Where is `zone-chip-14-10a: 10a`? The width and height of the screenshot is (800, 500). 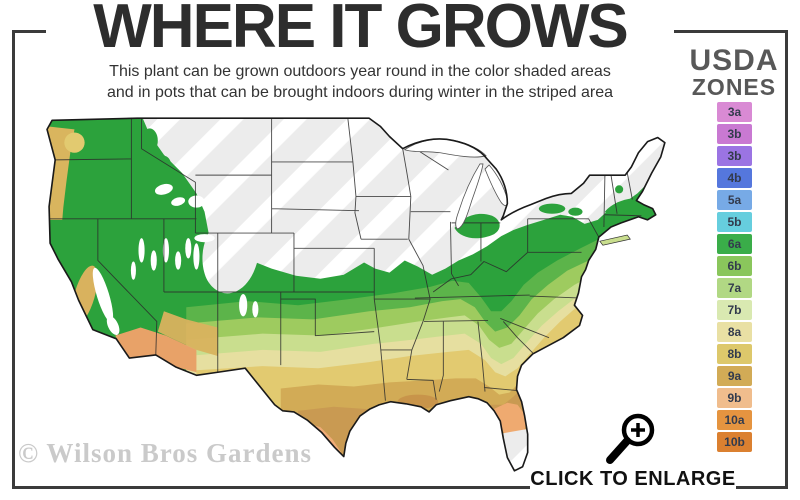 zone-chip-14-10a: 10a is located at coordinates (734, 420).